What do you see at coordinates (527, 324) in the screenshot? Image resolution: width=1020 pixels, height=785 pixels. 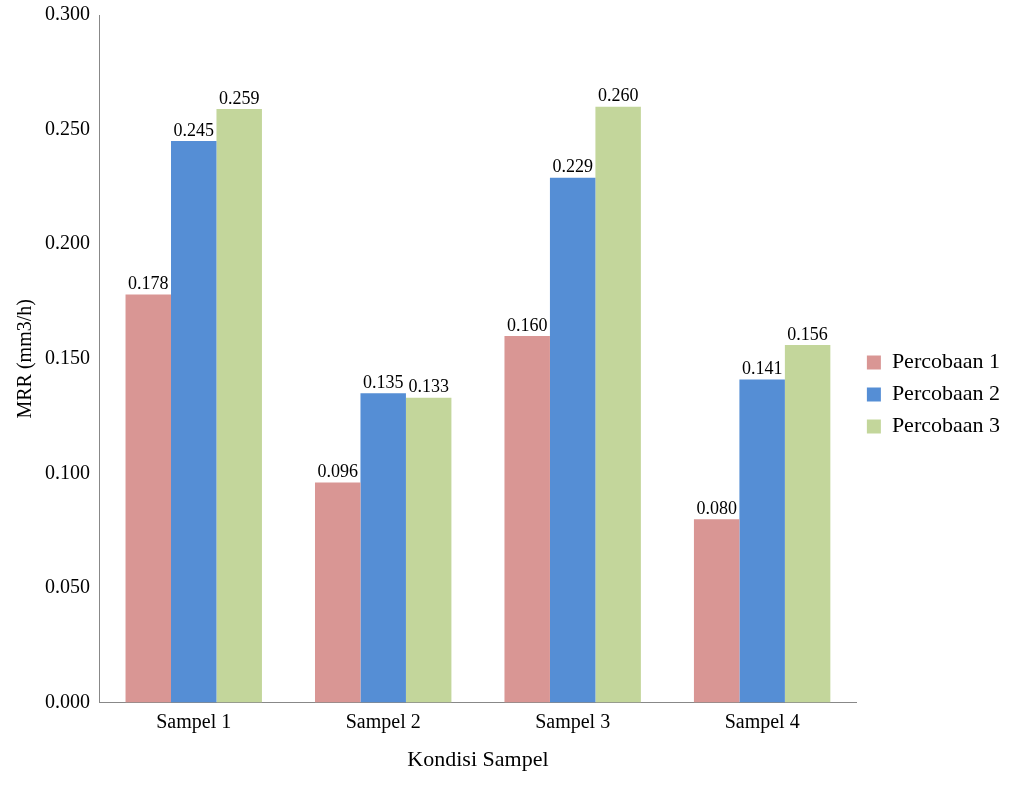 I see `data-label: 0.160` at bounding box center [527, 324].